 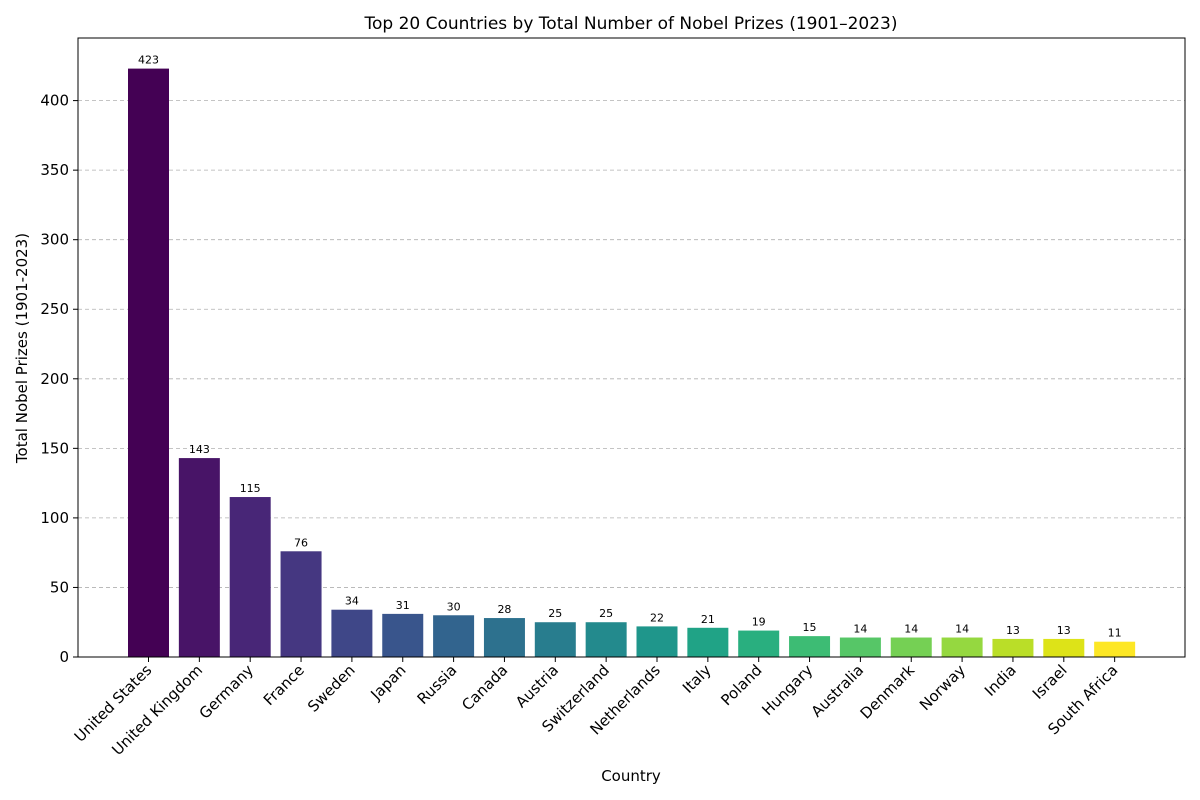 What do you see at coordinates (331, 688) in the screenshot?
I see `x-tick-label: Sweden` at bounding box center [331, 688].